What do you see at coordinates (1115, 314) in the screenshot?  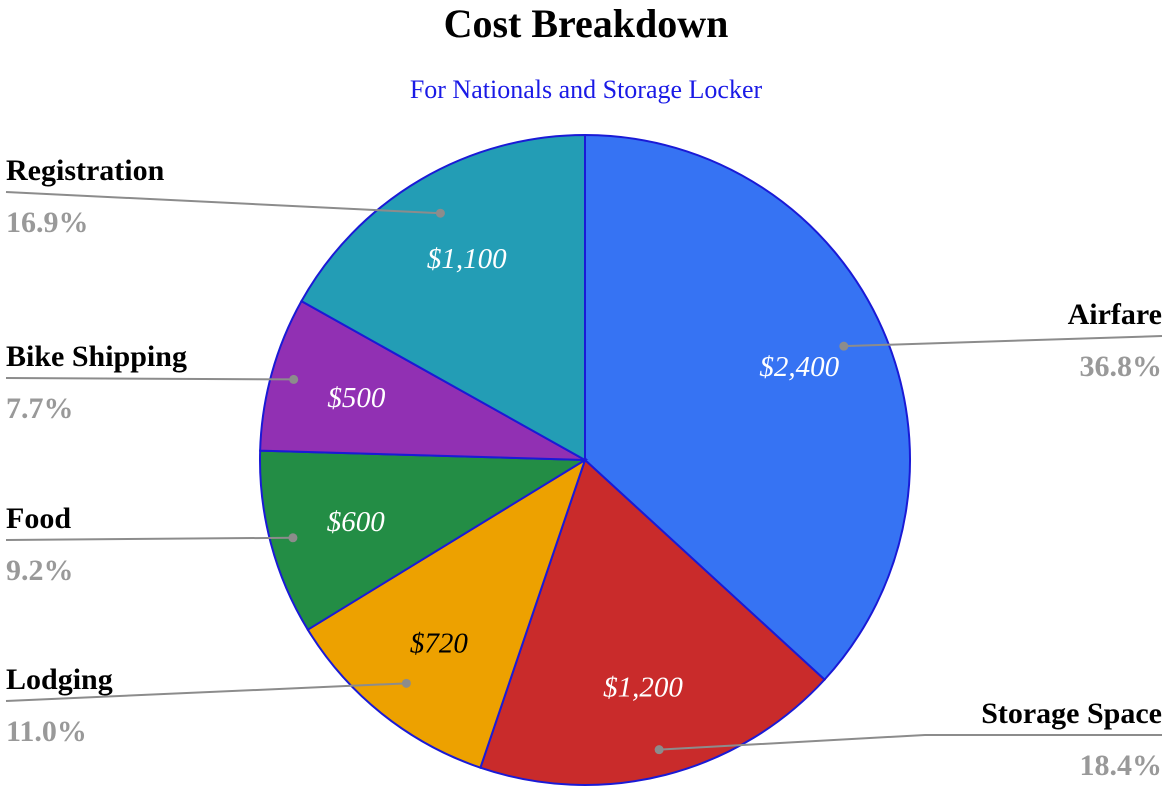 I see `category-label: Airfare` at bounding box center [1115, 314].